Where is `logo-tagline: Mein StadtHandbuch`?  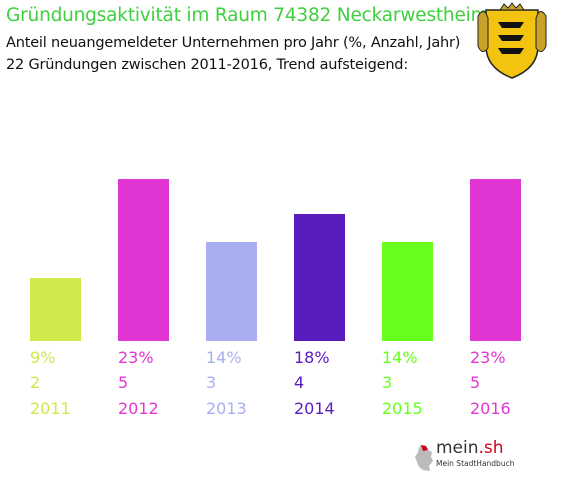
logo-tagline: Mein StadtHandbuch is located at coordinates (475, 463).